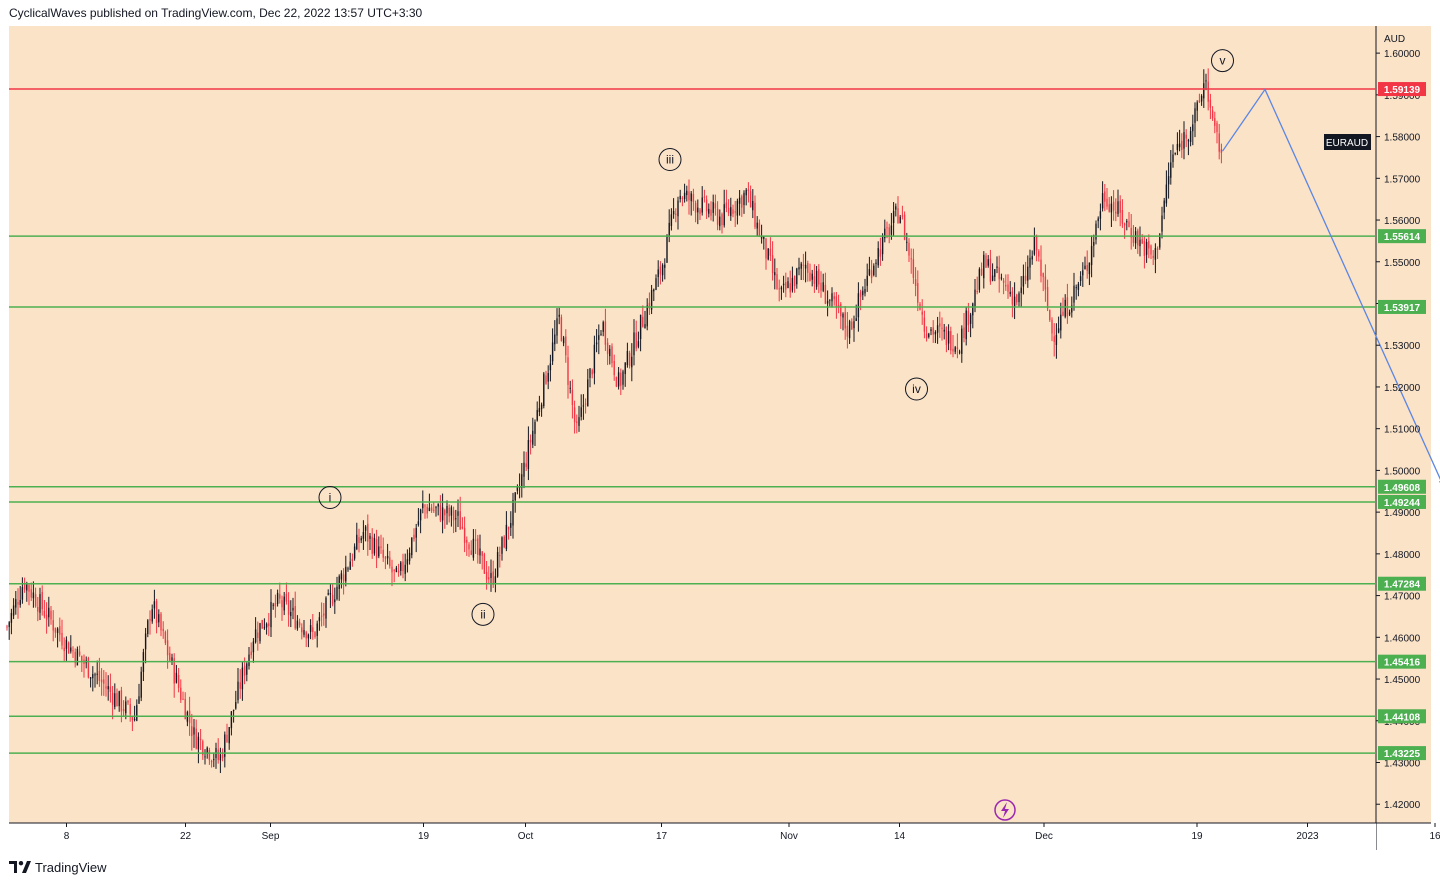  I want to click on level-tag-label: 1.47284, so click(1402, 585).